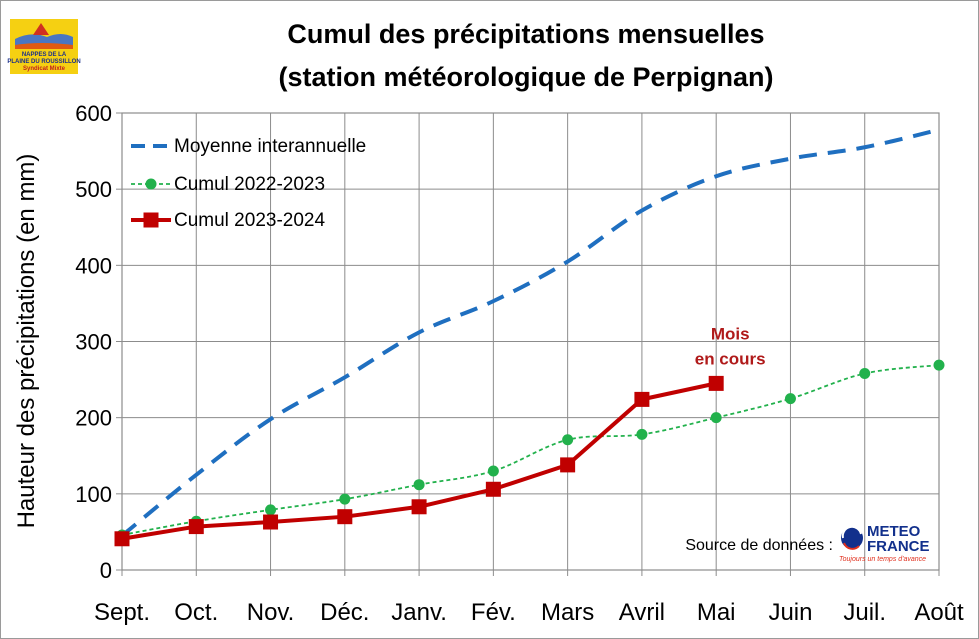 This screenshot has width=979, height=639. What do you see at coordinates (26, 341) in the screenshot?
I see `y-axis-label: Hauteur des précipitations (en mm)` at bounding box center [26, 341].